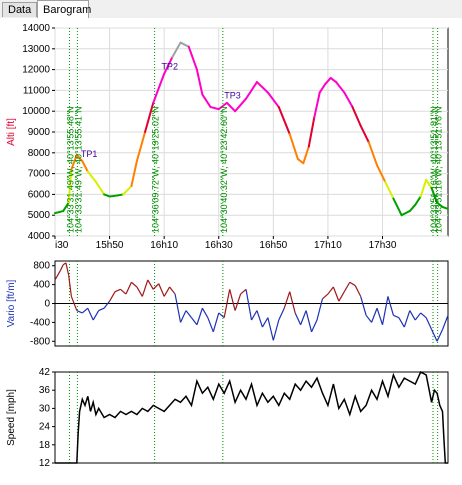  I want to click on altitude-ytick-label: 11000, so click(37, 90).